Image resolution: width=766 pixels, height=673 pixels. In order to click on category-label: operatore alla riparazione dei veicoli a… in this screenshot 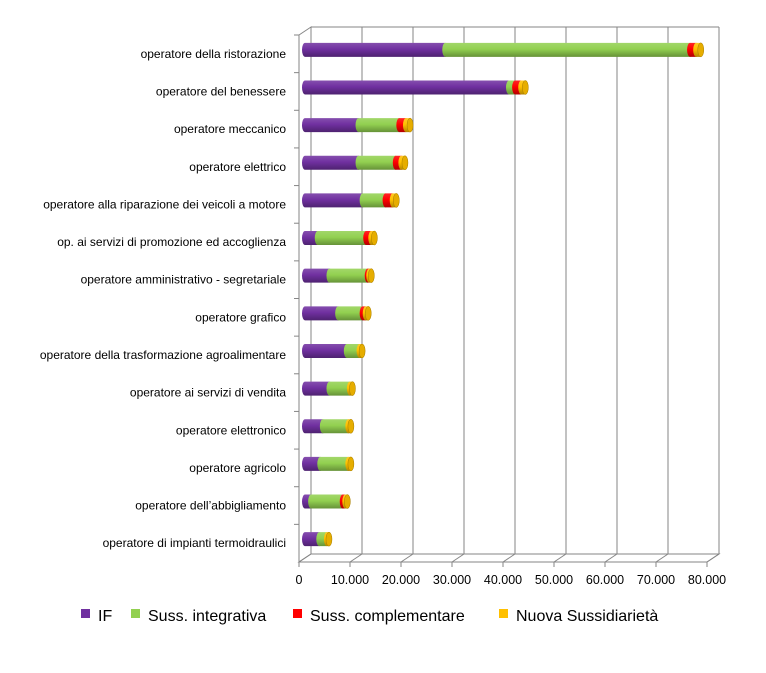, I will do `click(164, 204)`.